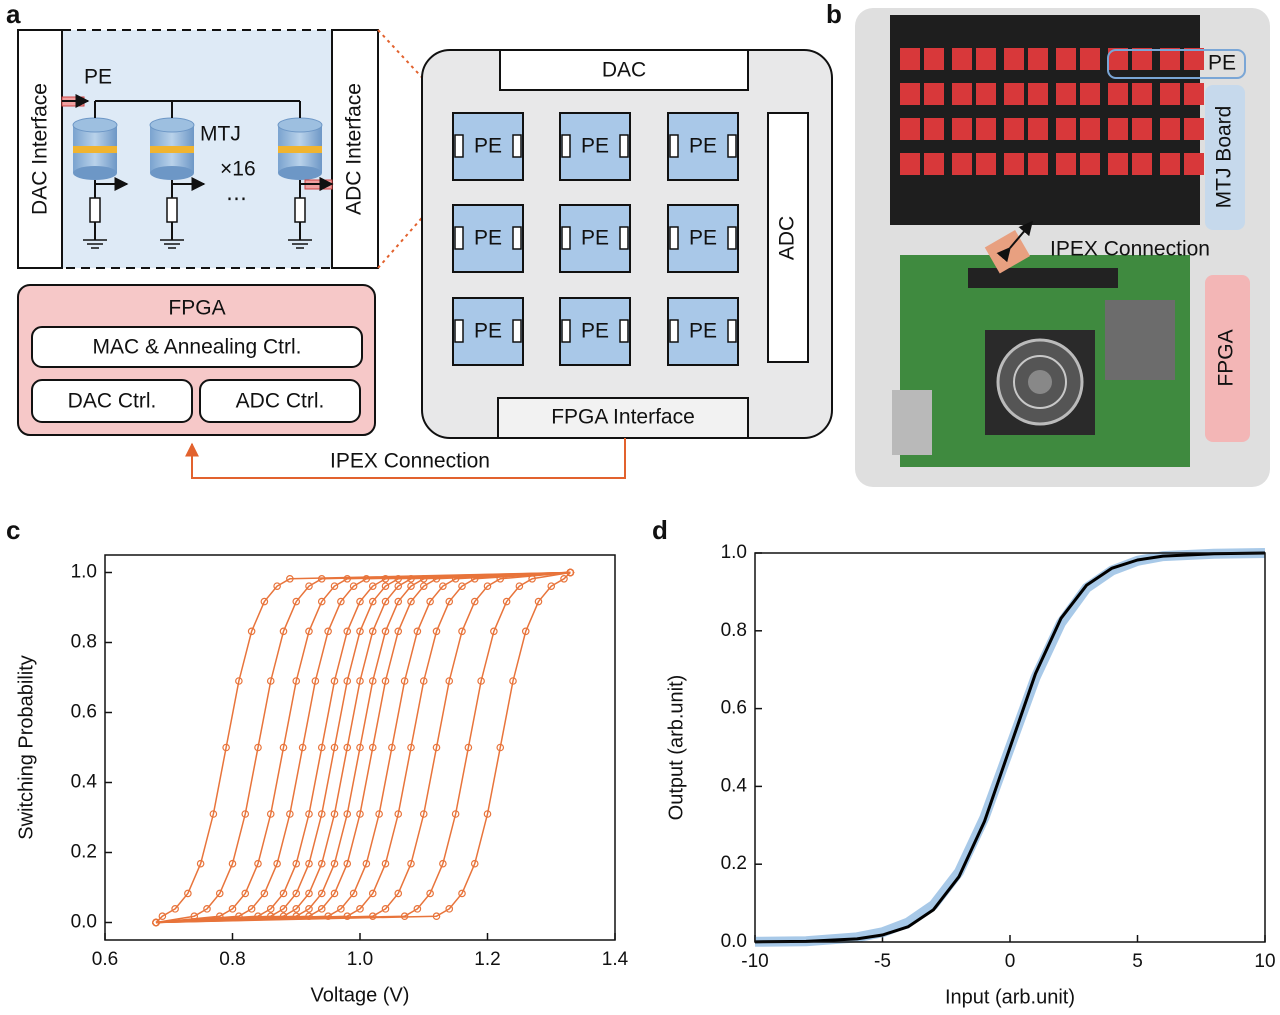 The image size is (1280, 1015). Describe the element at coordinates (660, 530) in the screenshot. I see `panel-label: d` at that location.